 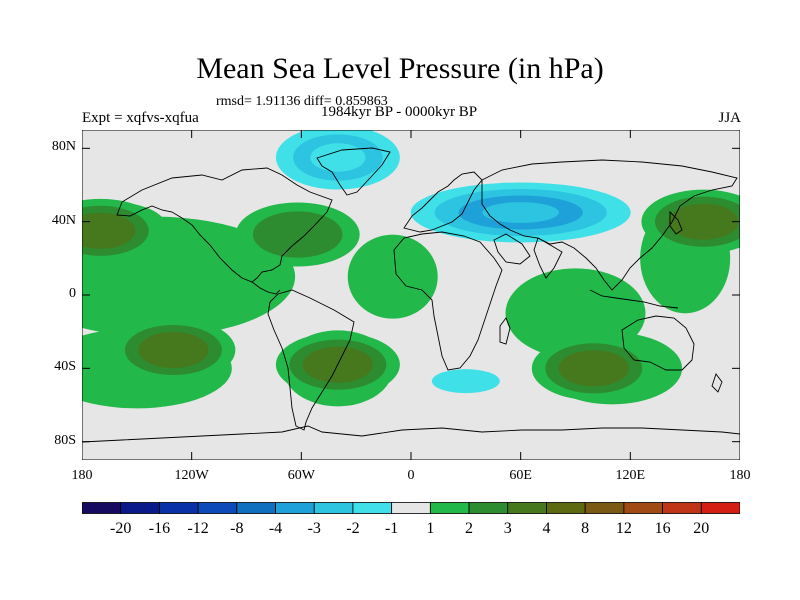 What do you see at coordinates (391, 528) in the screenshot?
I see `colorbar-label: -1` at bounding box center [391, 528].